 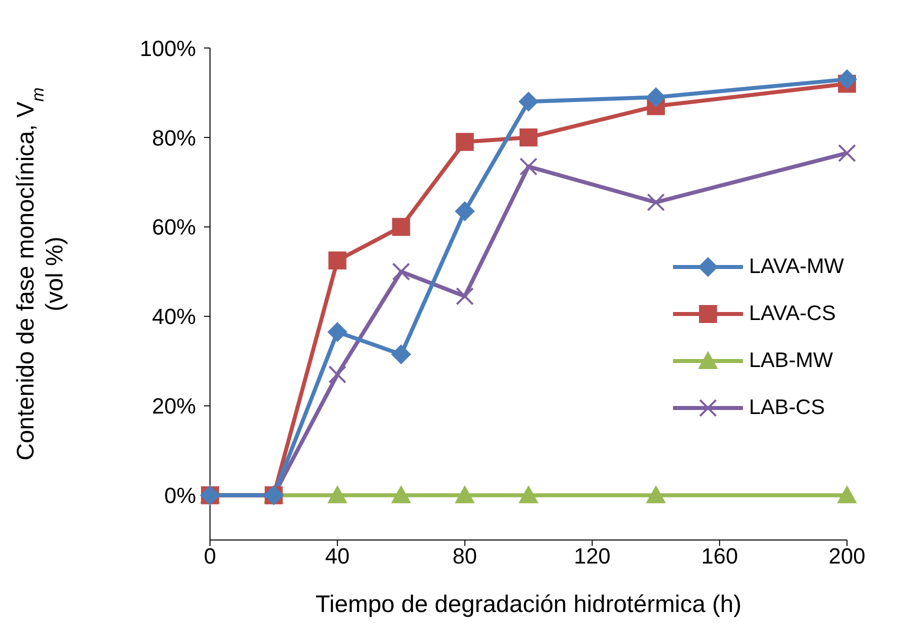 I want to click on x-tick-label: 40, so click(x=337, y=556).